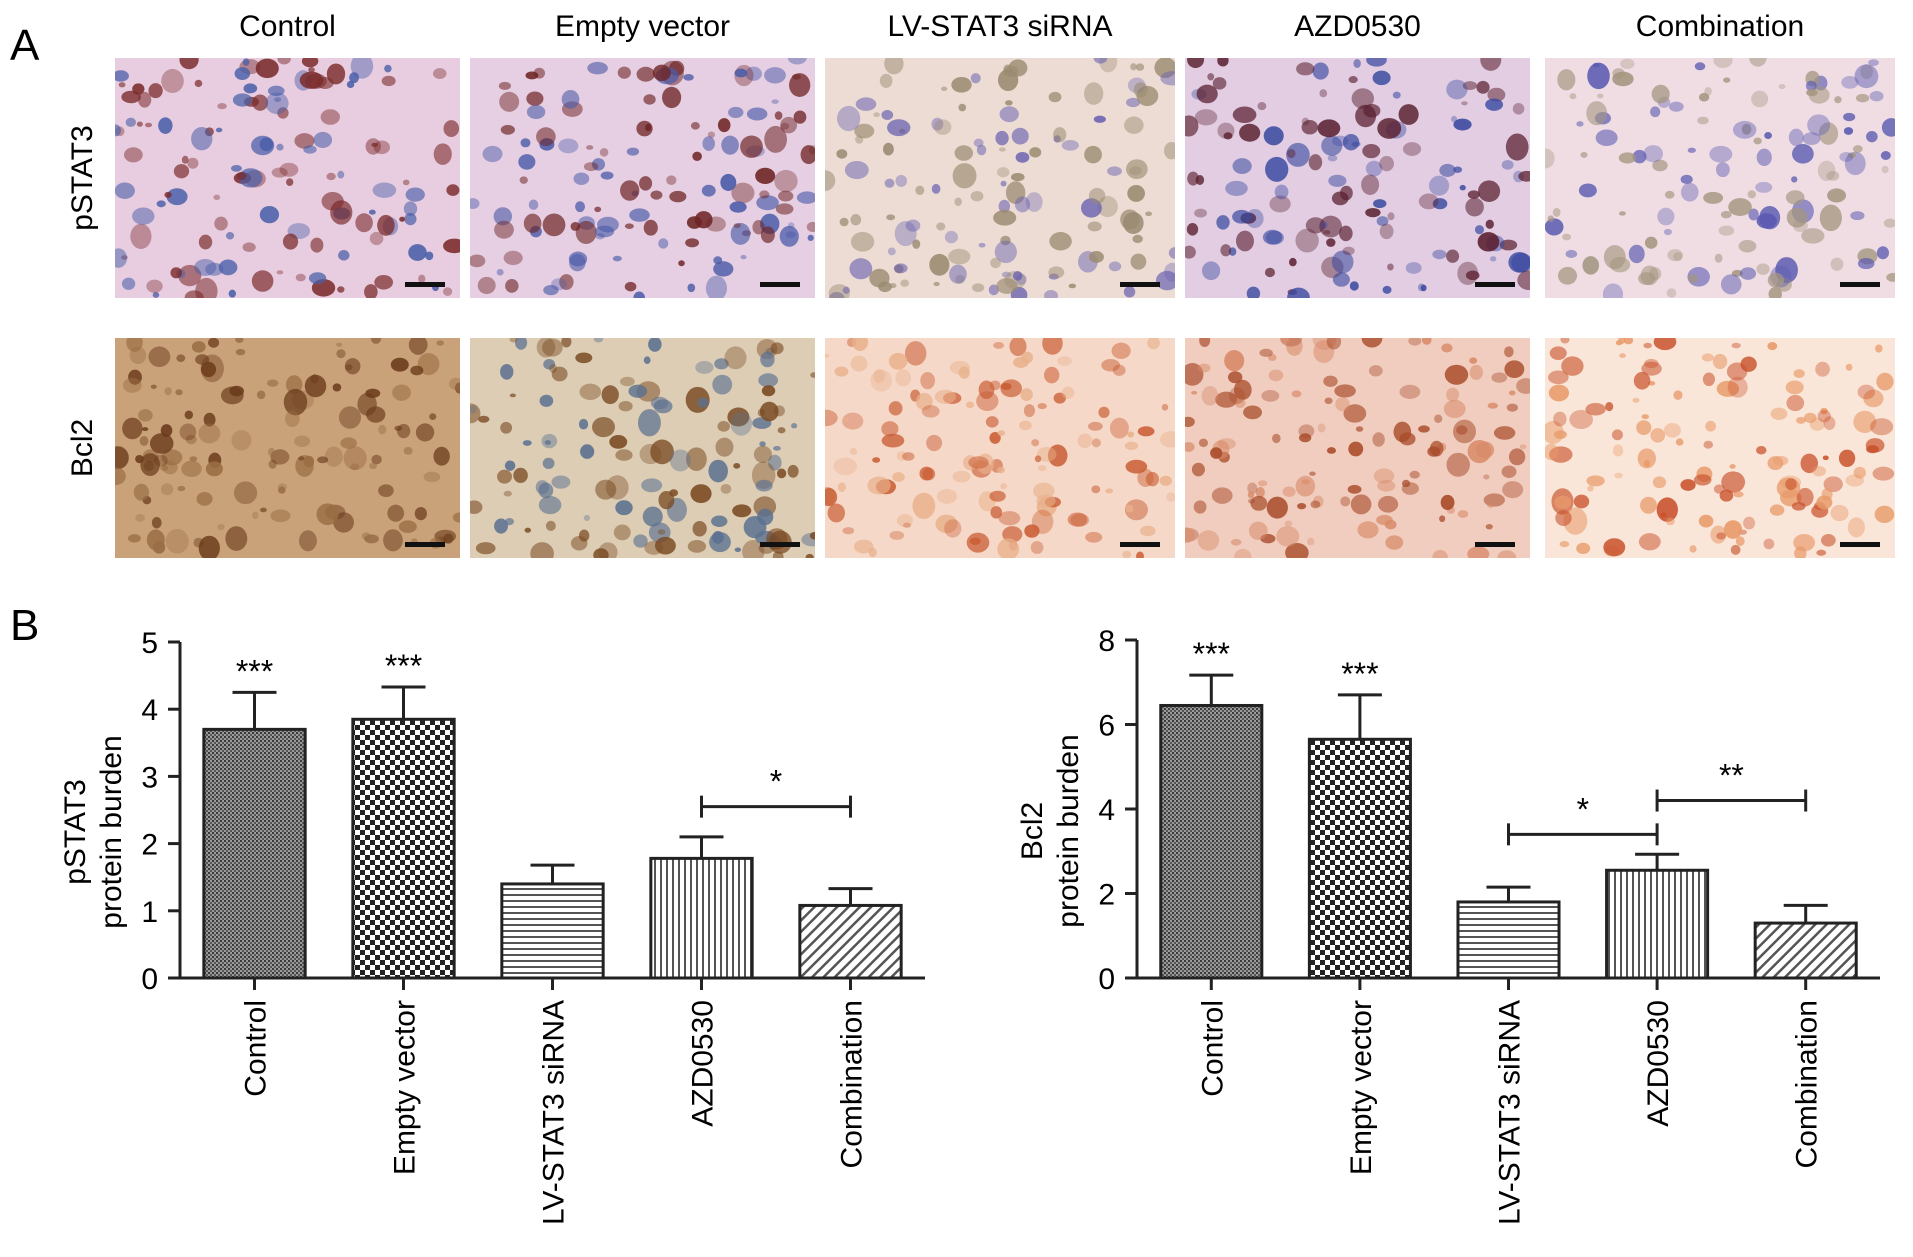  Describe the element at coordinates (1357, 26) in the screenshot. I see `column-header-azd0530: AZD0530` at that location.